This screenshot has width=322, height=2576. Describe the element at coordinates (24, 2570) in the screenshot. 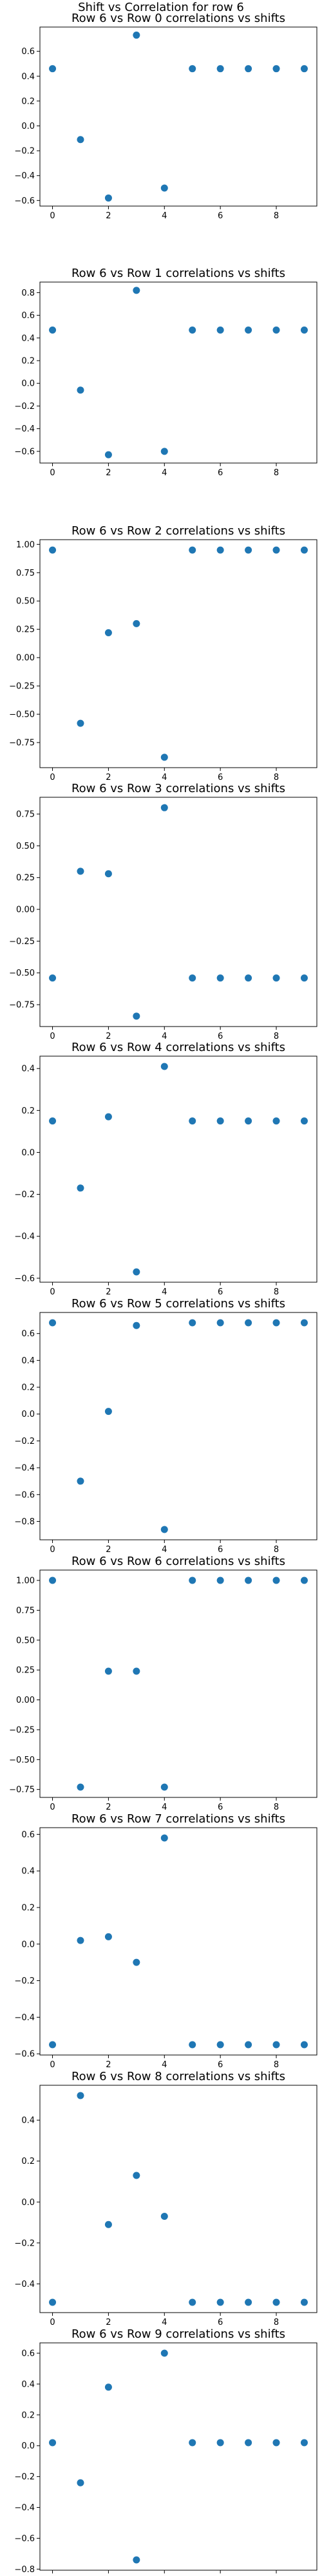

I see `y-tick-label: −0.8` at that location.